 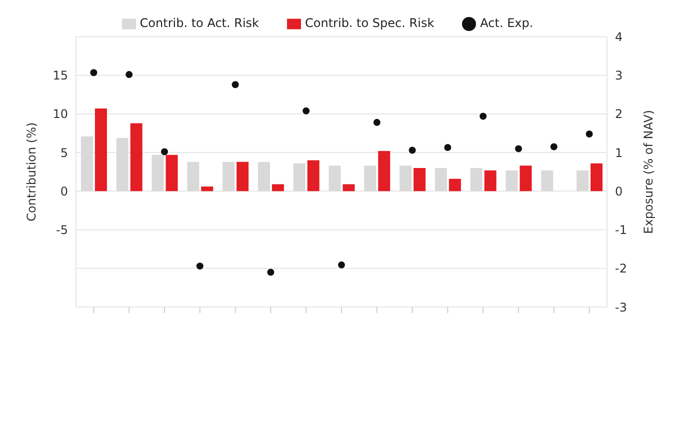 I want to click on y2-tick-label: 2, so click(x=619, y=114).